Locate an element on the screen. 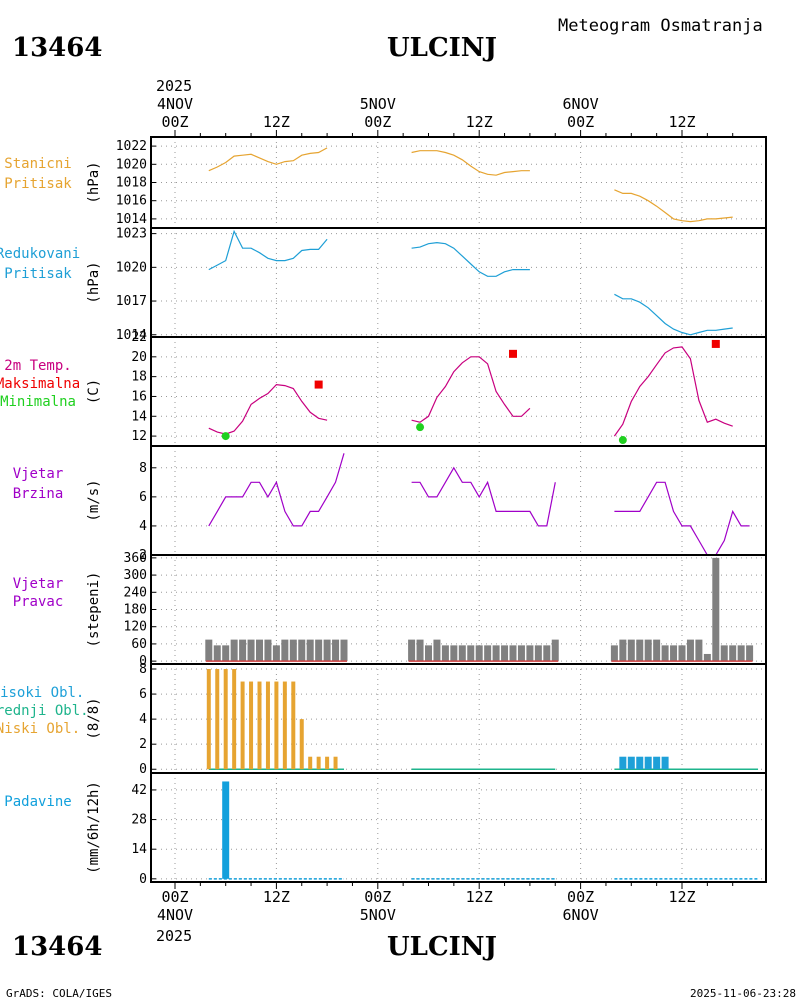 This screenshot has height=1000, width=800. bottom-date-label-0: 4NOV is located at coordinates (175, 915).